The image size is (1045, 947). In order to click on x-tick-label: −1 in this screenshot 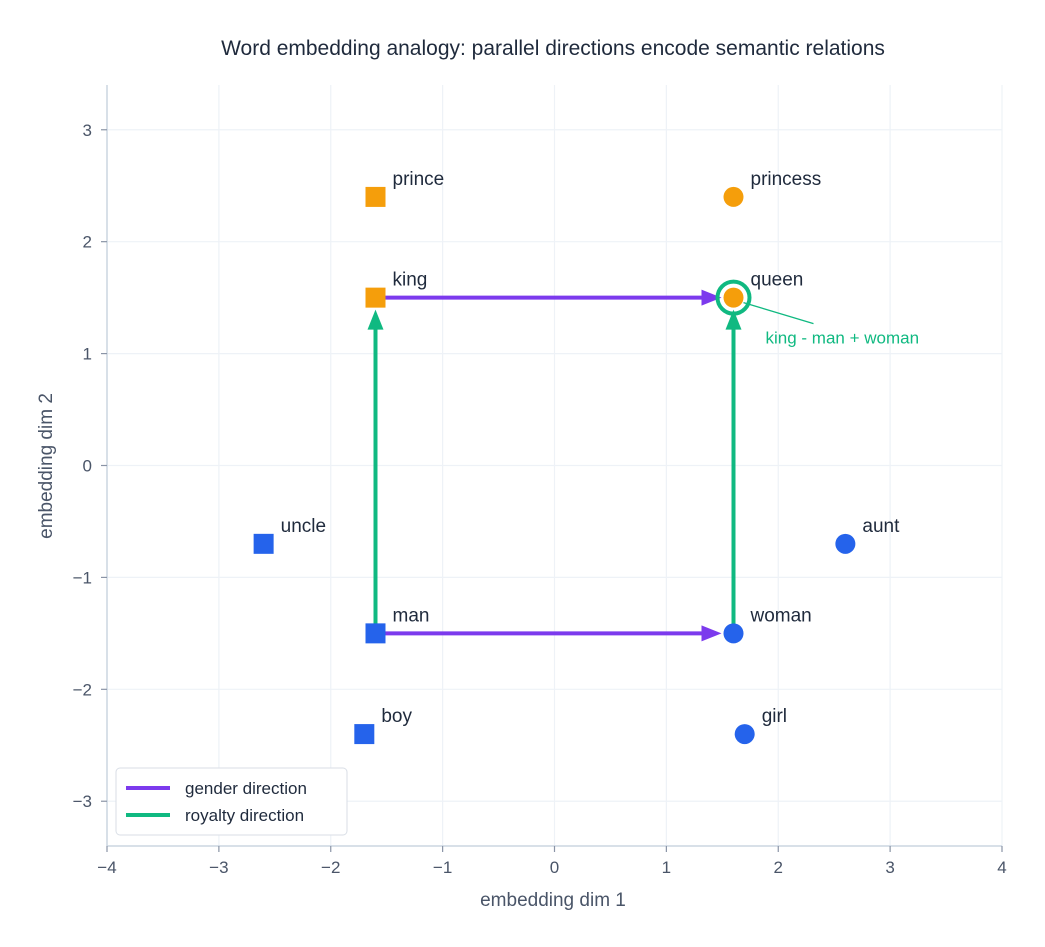, I will do `click(442, 867)`.